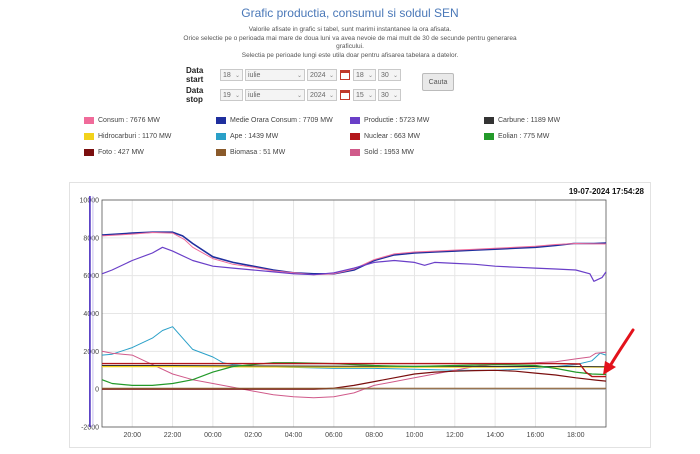 The width and height of the screenshot is (700, 454). I want to click on y-tick-label: 2000, so click(91, 352).